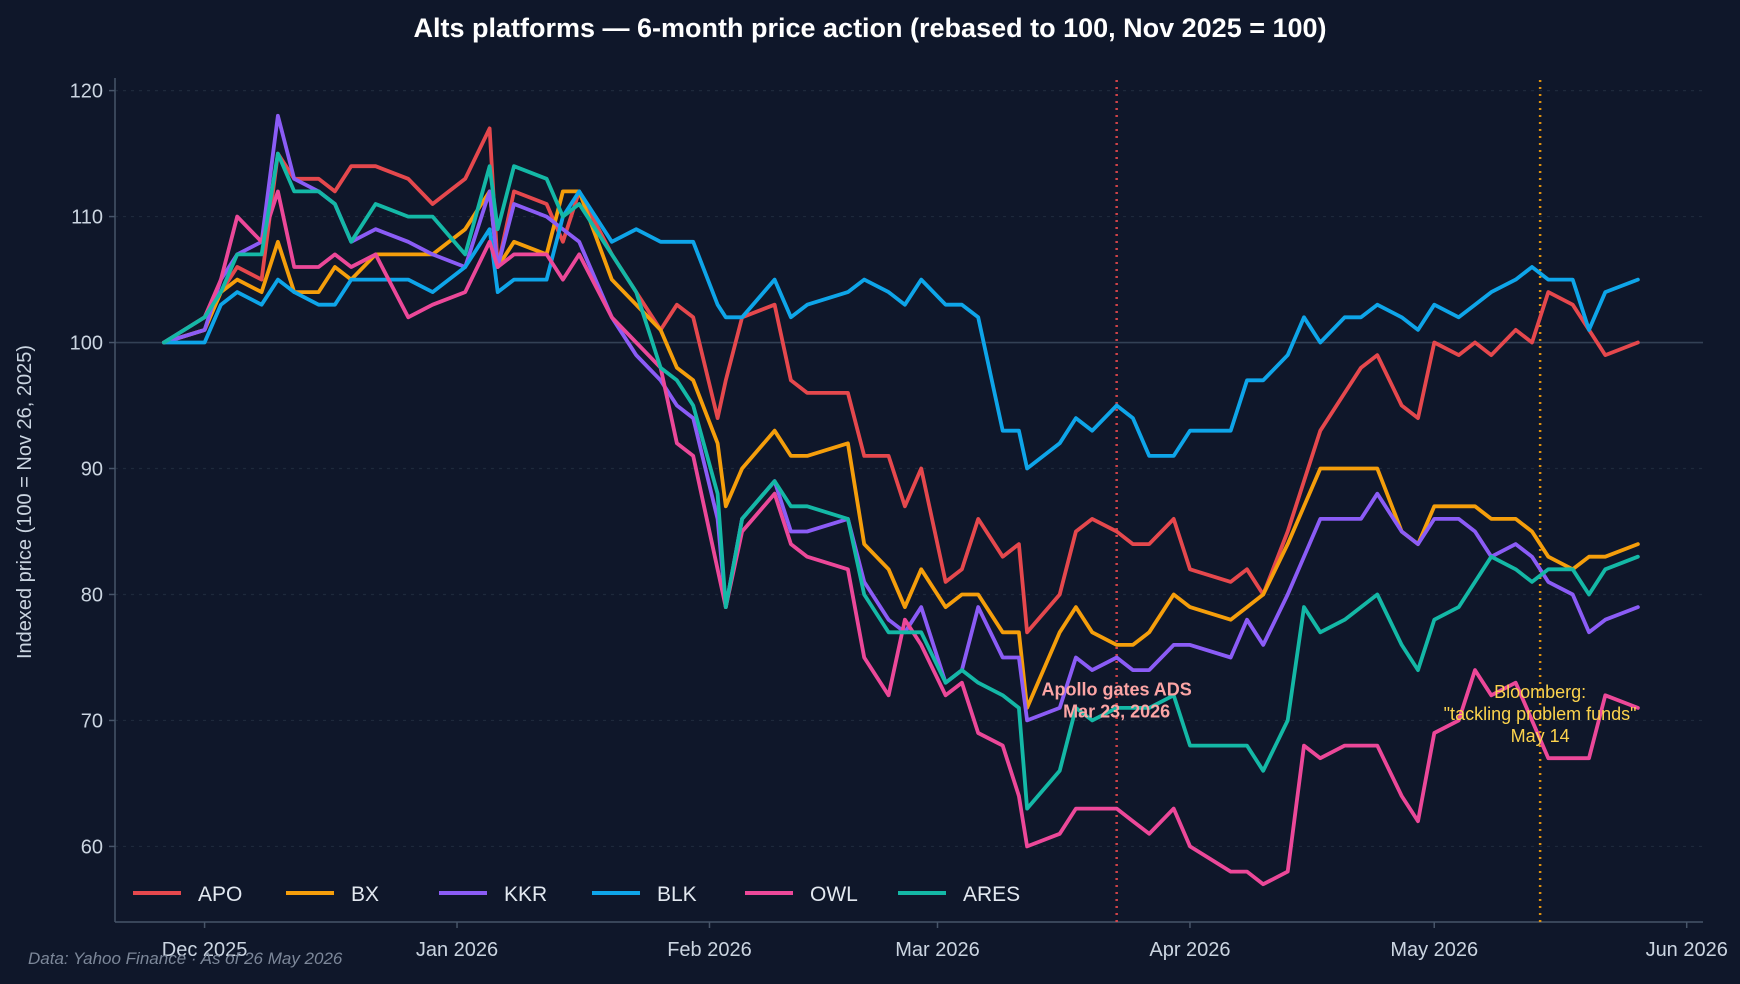 This screenshot has height=984, width=1740. What do you see at coordinates (1434, 950) in the screenshot?
I see `x-tick-label: May 2026` at bounding box center [1434, 950].